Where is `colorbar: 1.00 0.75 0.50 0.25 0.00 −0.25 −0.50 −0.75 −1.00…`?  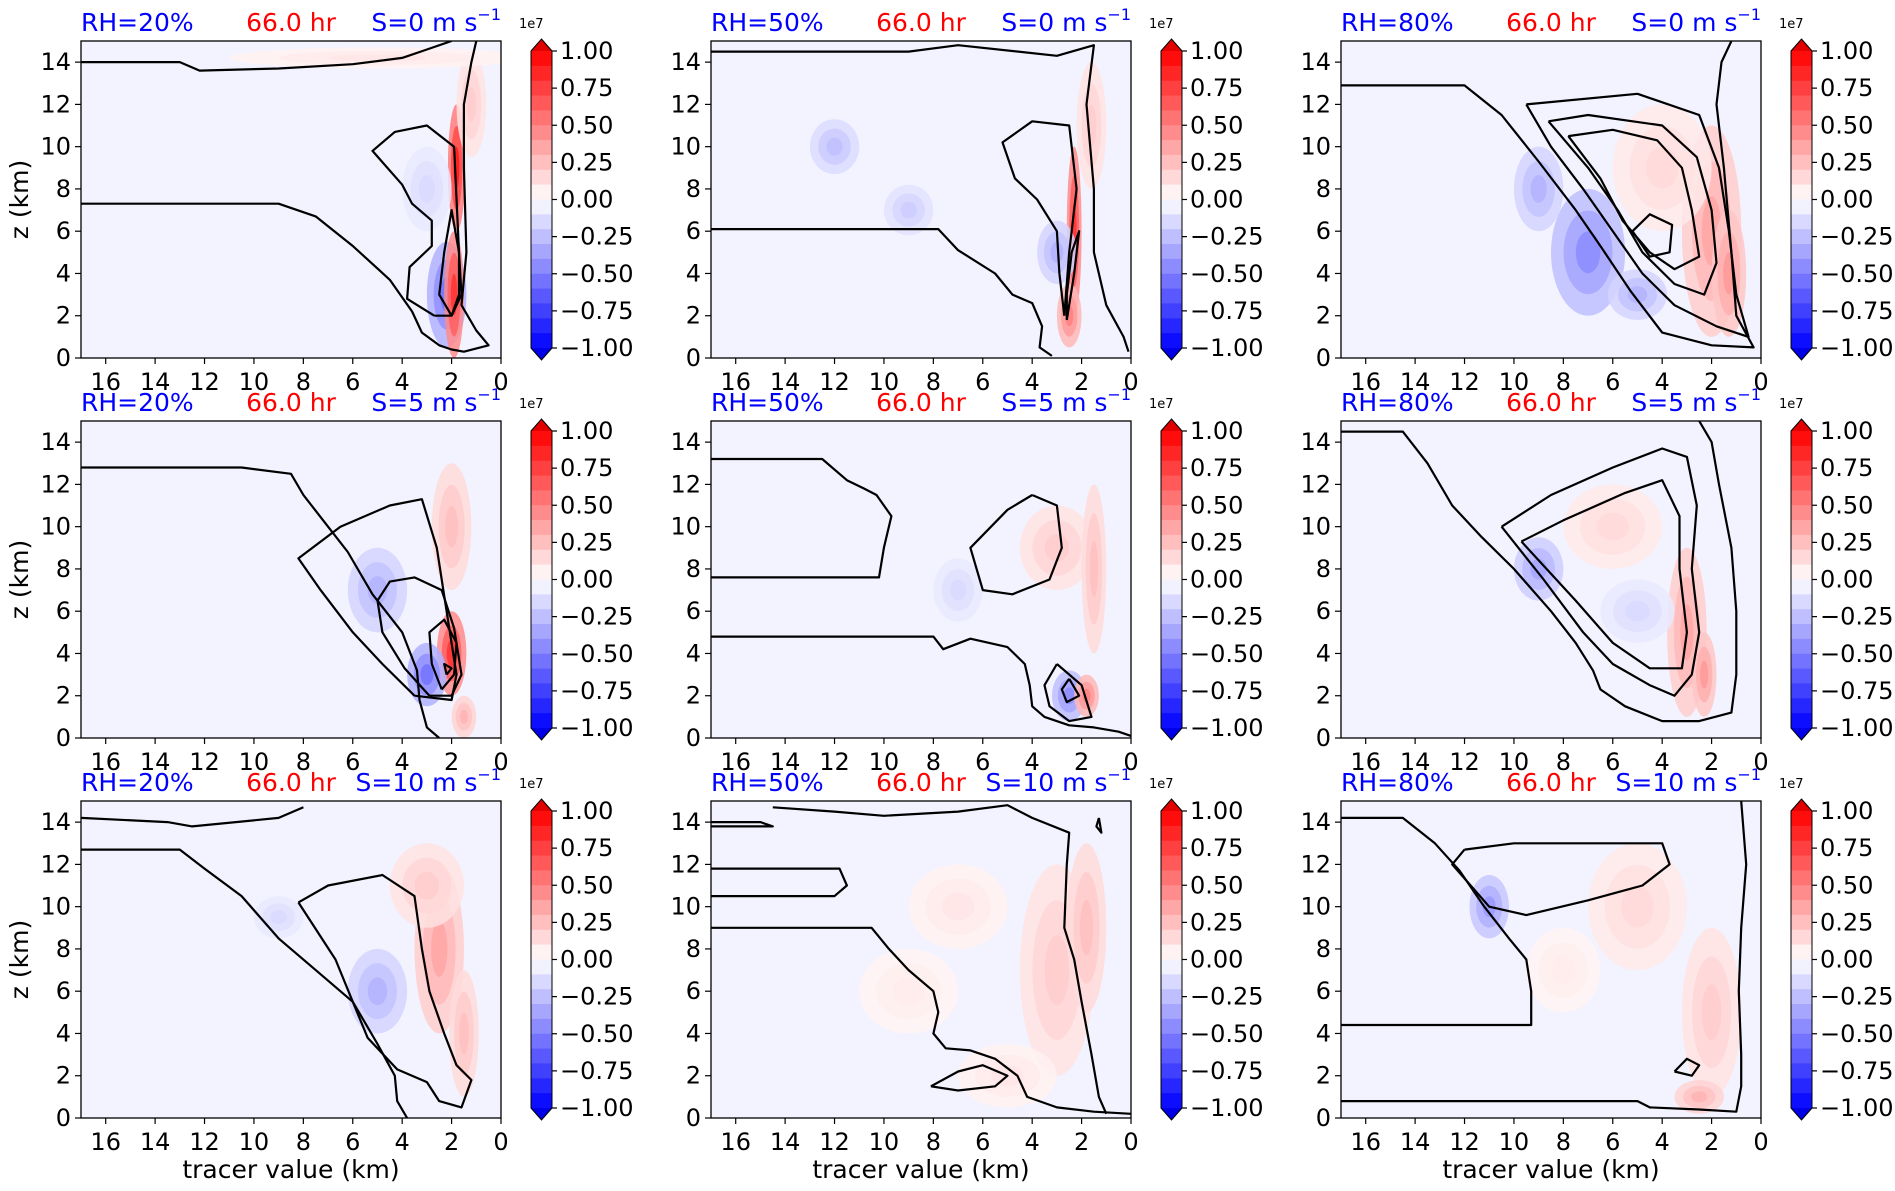 colorbar: 1.00 0.75 0.50 0.25 0.00 −0.25 −0.50 −0.75 −1.00… is located at coordinates (1206, 569).